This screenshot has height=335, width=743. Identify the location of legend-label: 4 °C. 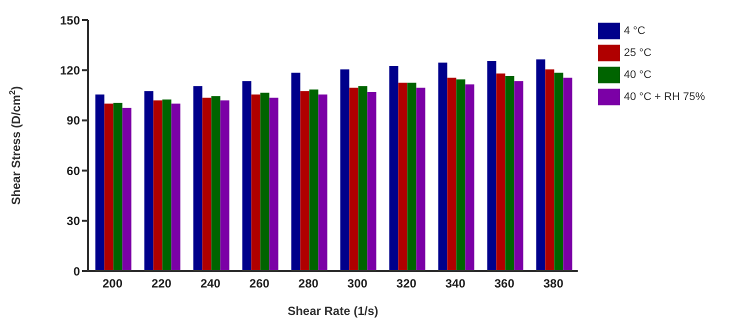
(635, 31).